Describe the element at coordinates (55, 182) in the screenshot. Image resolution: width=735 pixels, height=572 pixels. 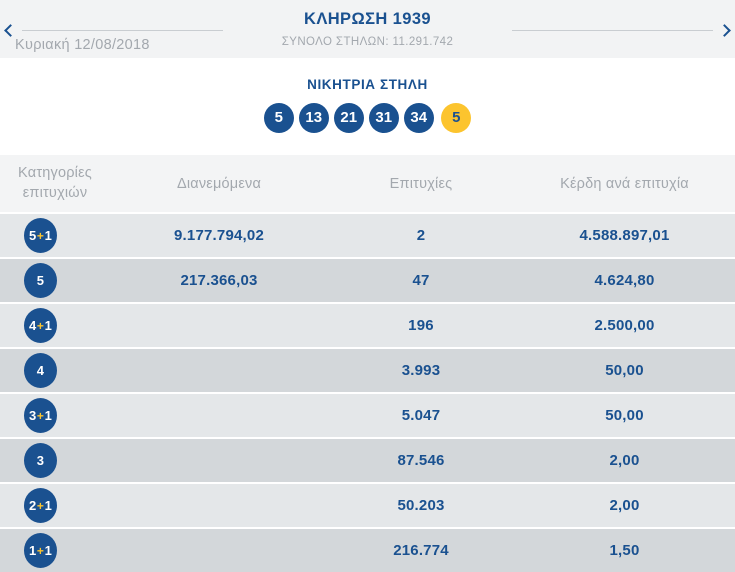
I see `column-header-categories: Κατηγορίες επιτυχιών` at that location.